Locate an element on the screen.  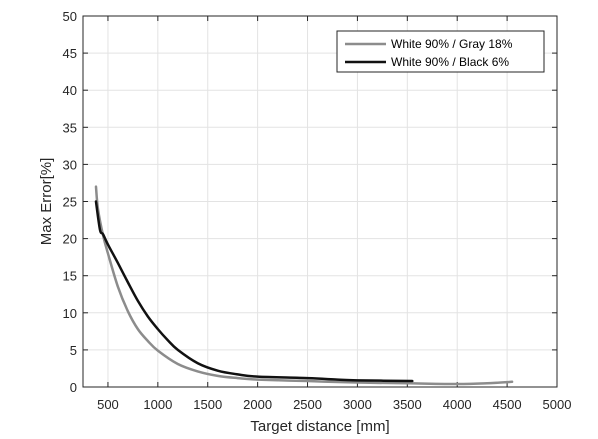
legend-box is located at coordinates (440, 51).